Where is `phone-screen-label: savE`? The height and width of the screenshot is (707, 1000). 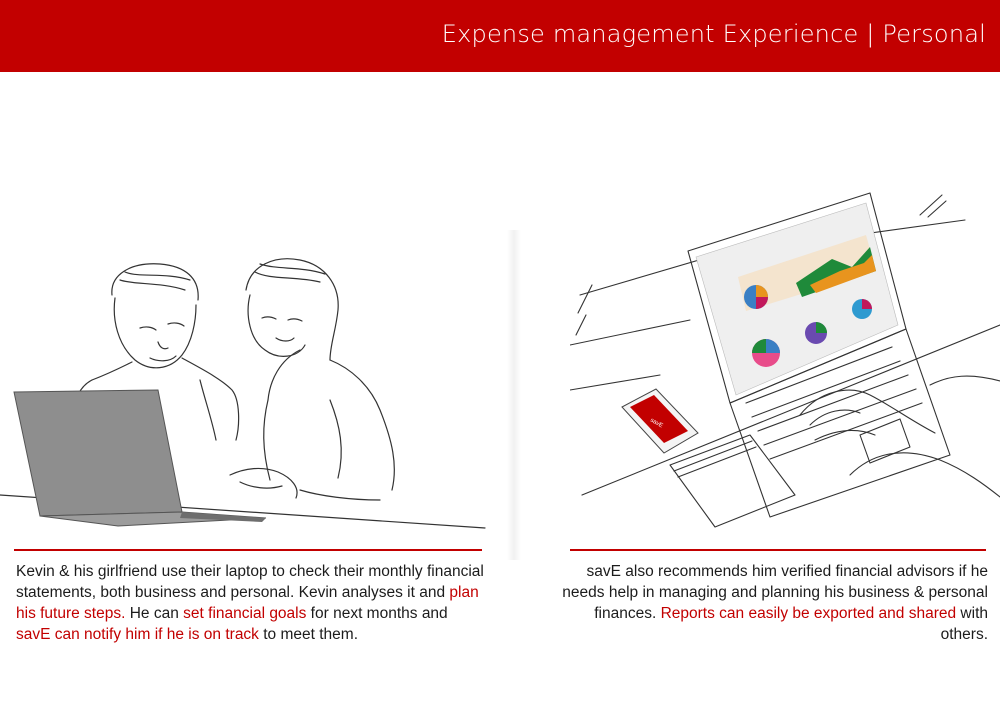
phone-screen-label: savE is located at coordinates (656, 424).